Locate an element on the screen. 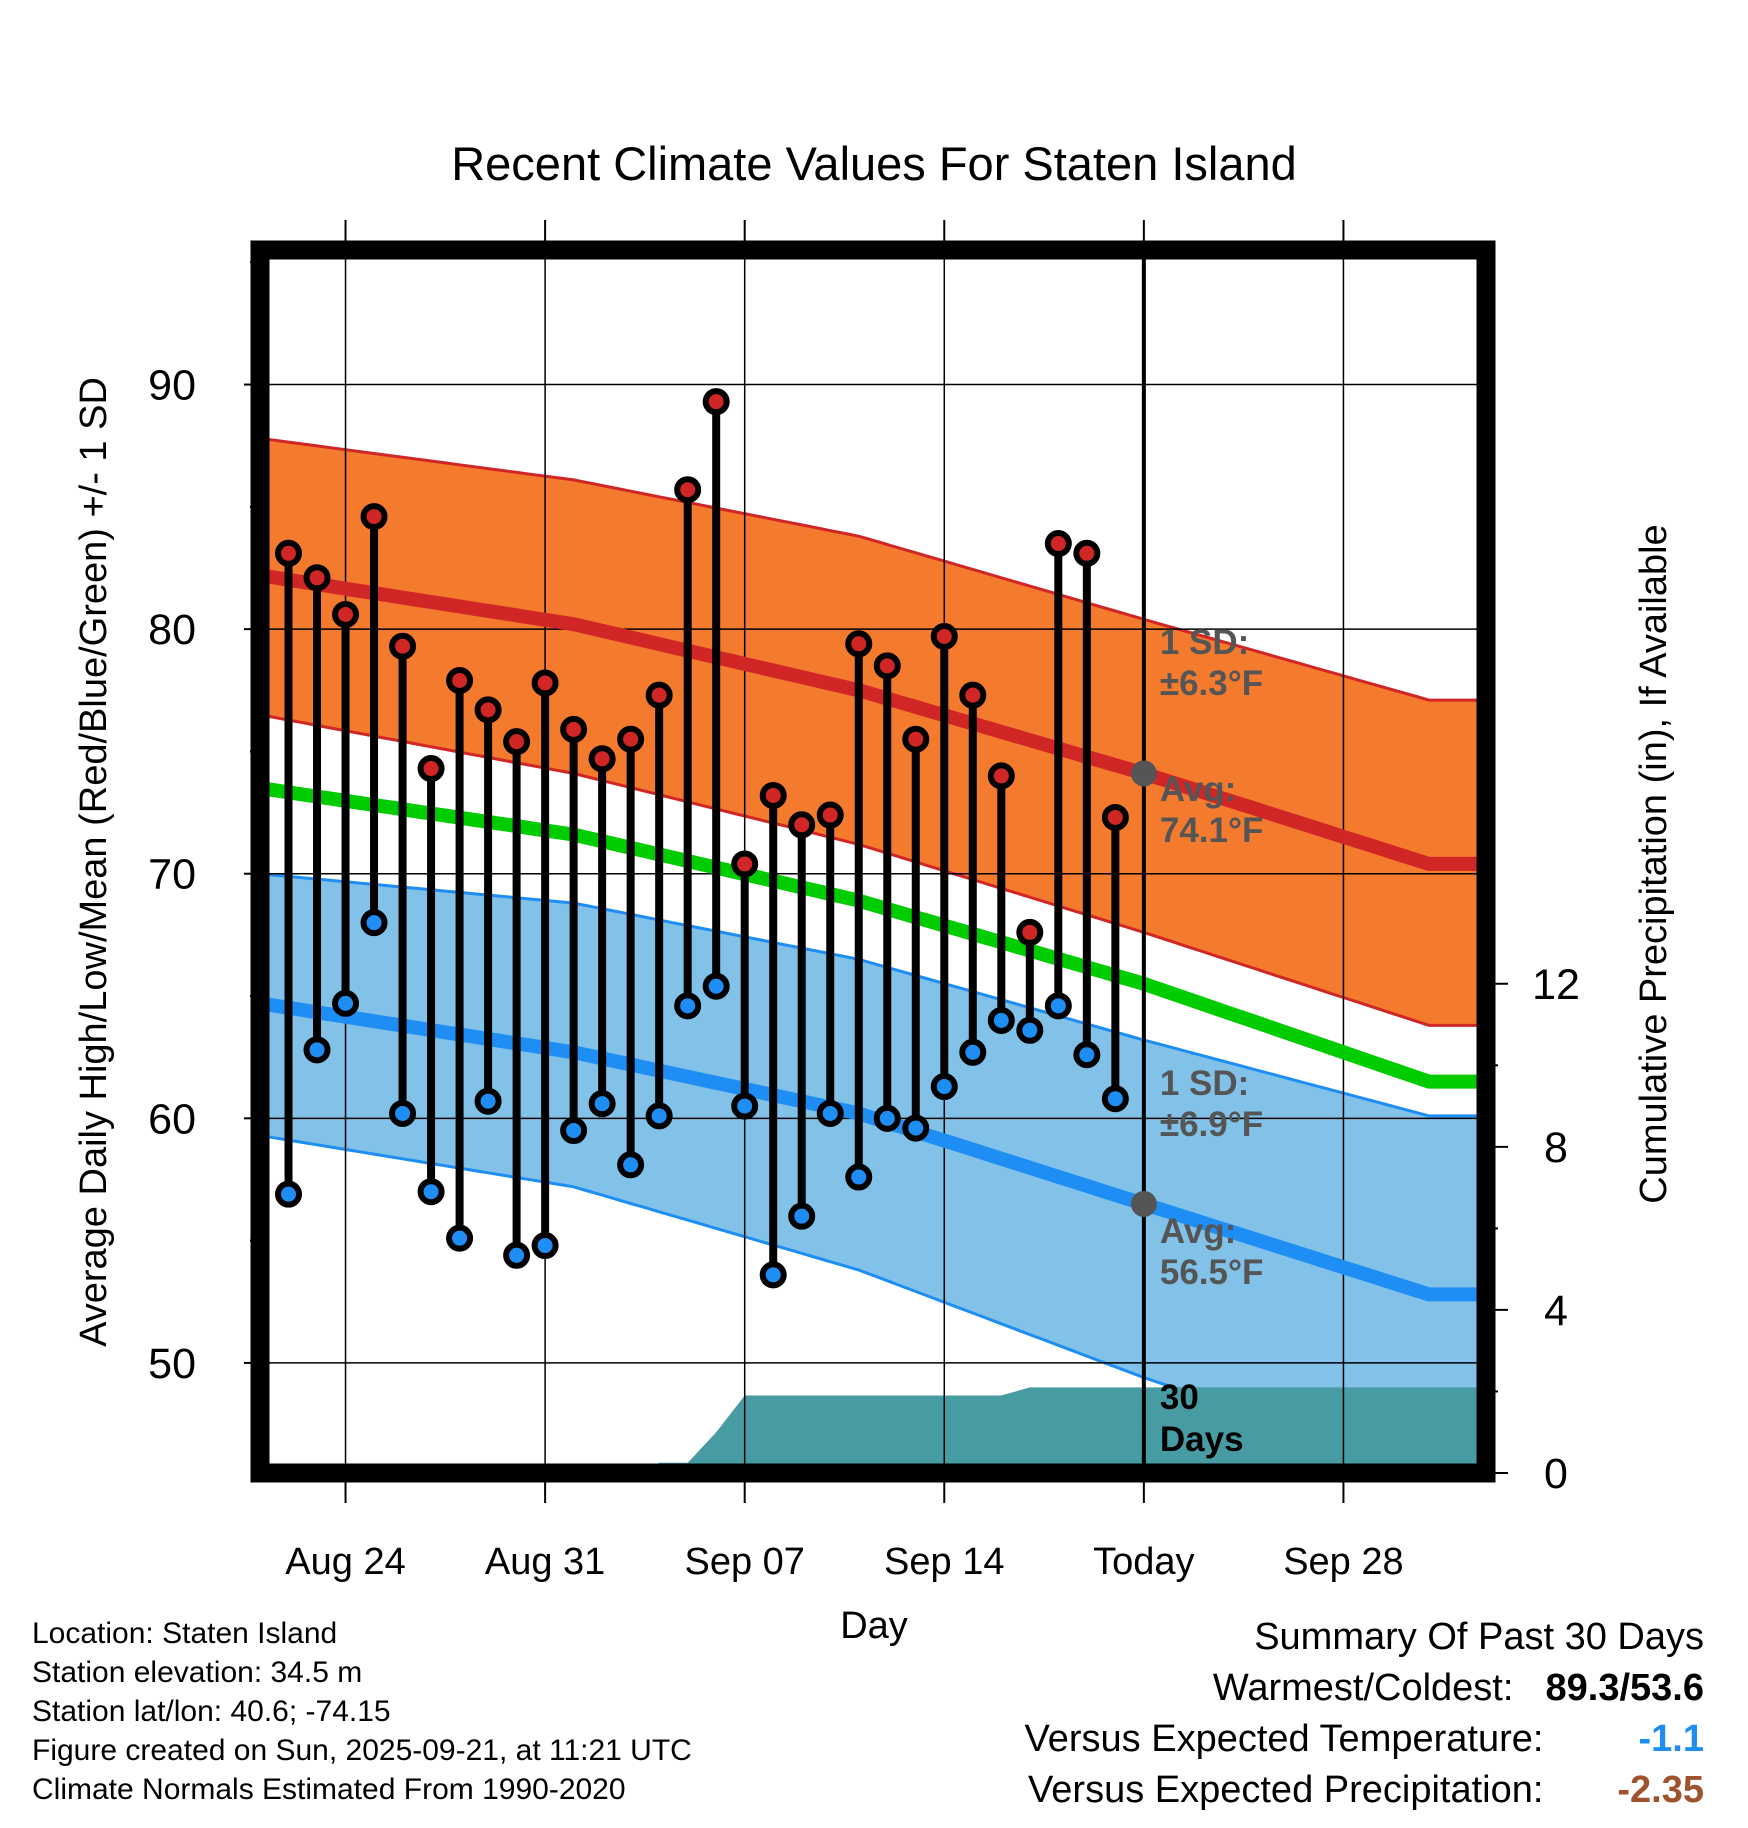 This screenshot has width=1748, height=1828. y-tick-label: 80 is located at coordinates (172, 630).